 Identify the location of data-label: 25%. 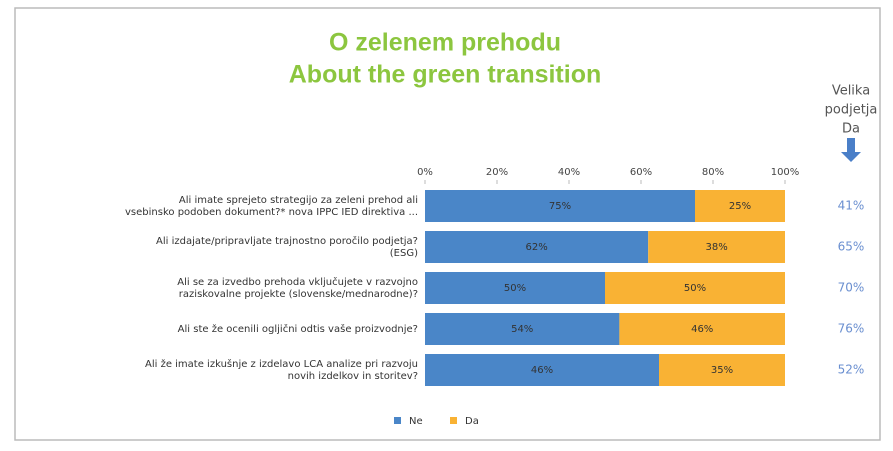
(740, 206).